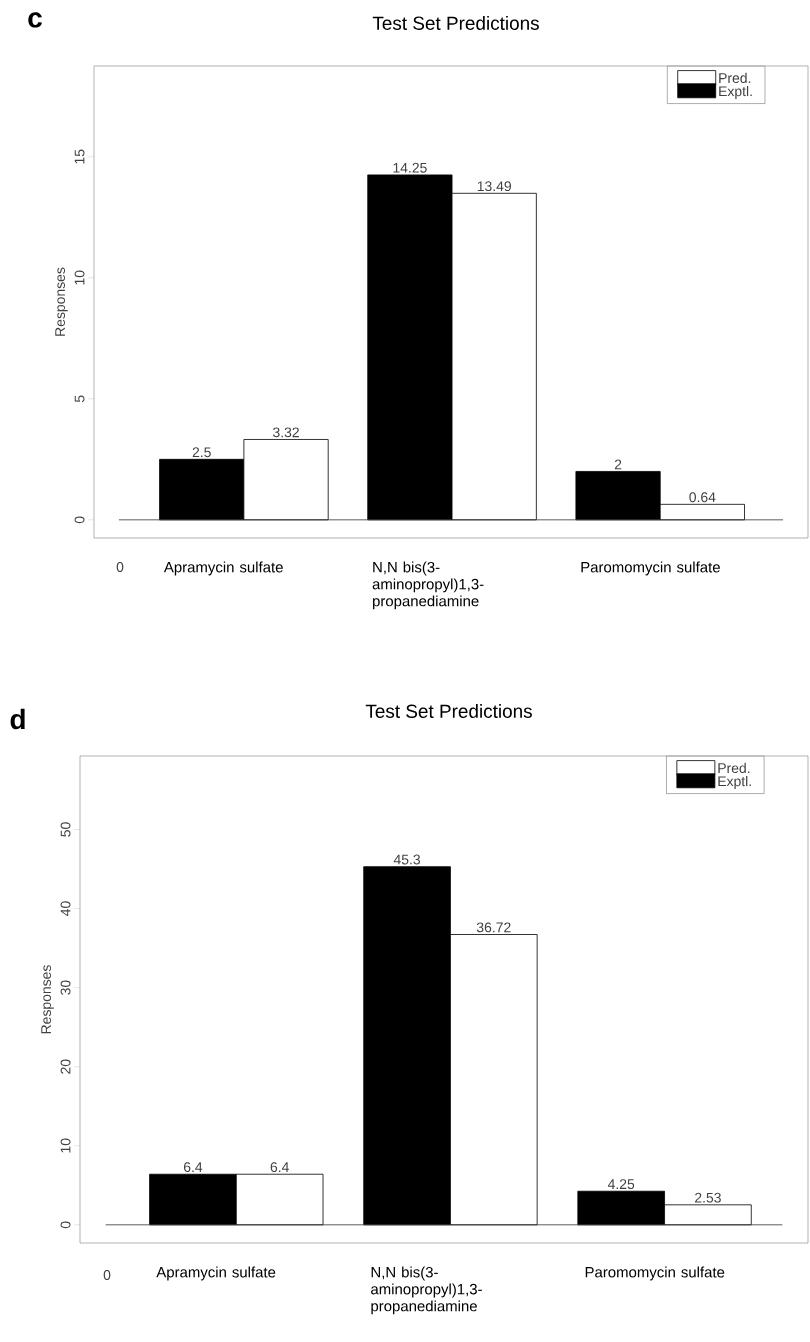 The width and height of the screenshot is (810, 1342). Describe the element at coordinates (17, 719) in the screenshot. I see `text: d` at that location.